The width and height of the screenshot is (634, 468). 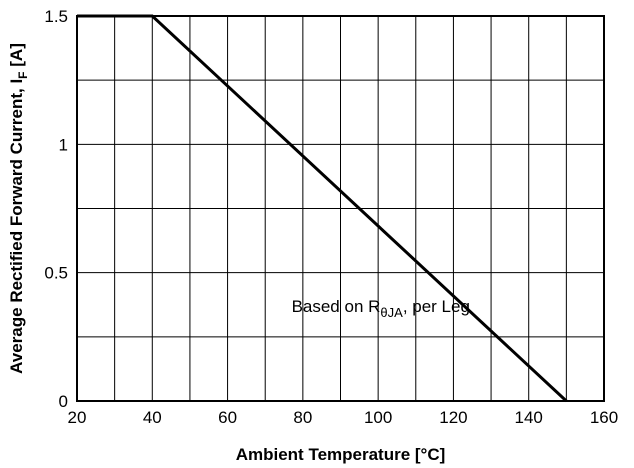 I want to click on x-axis-title: Ambient Temperature [°C], so click(x=341, y=454).